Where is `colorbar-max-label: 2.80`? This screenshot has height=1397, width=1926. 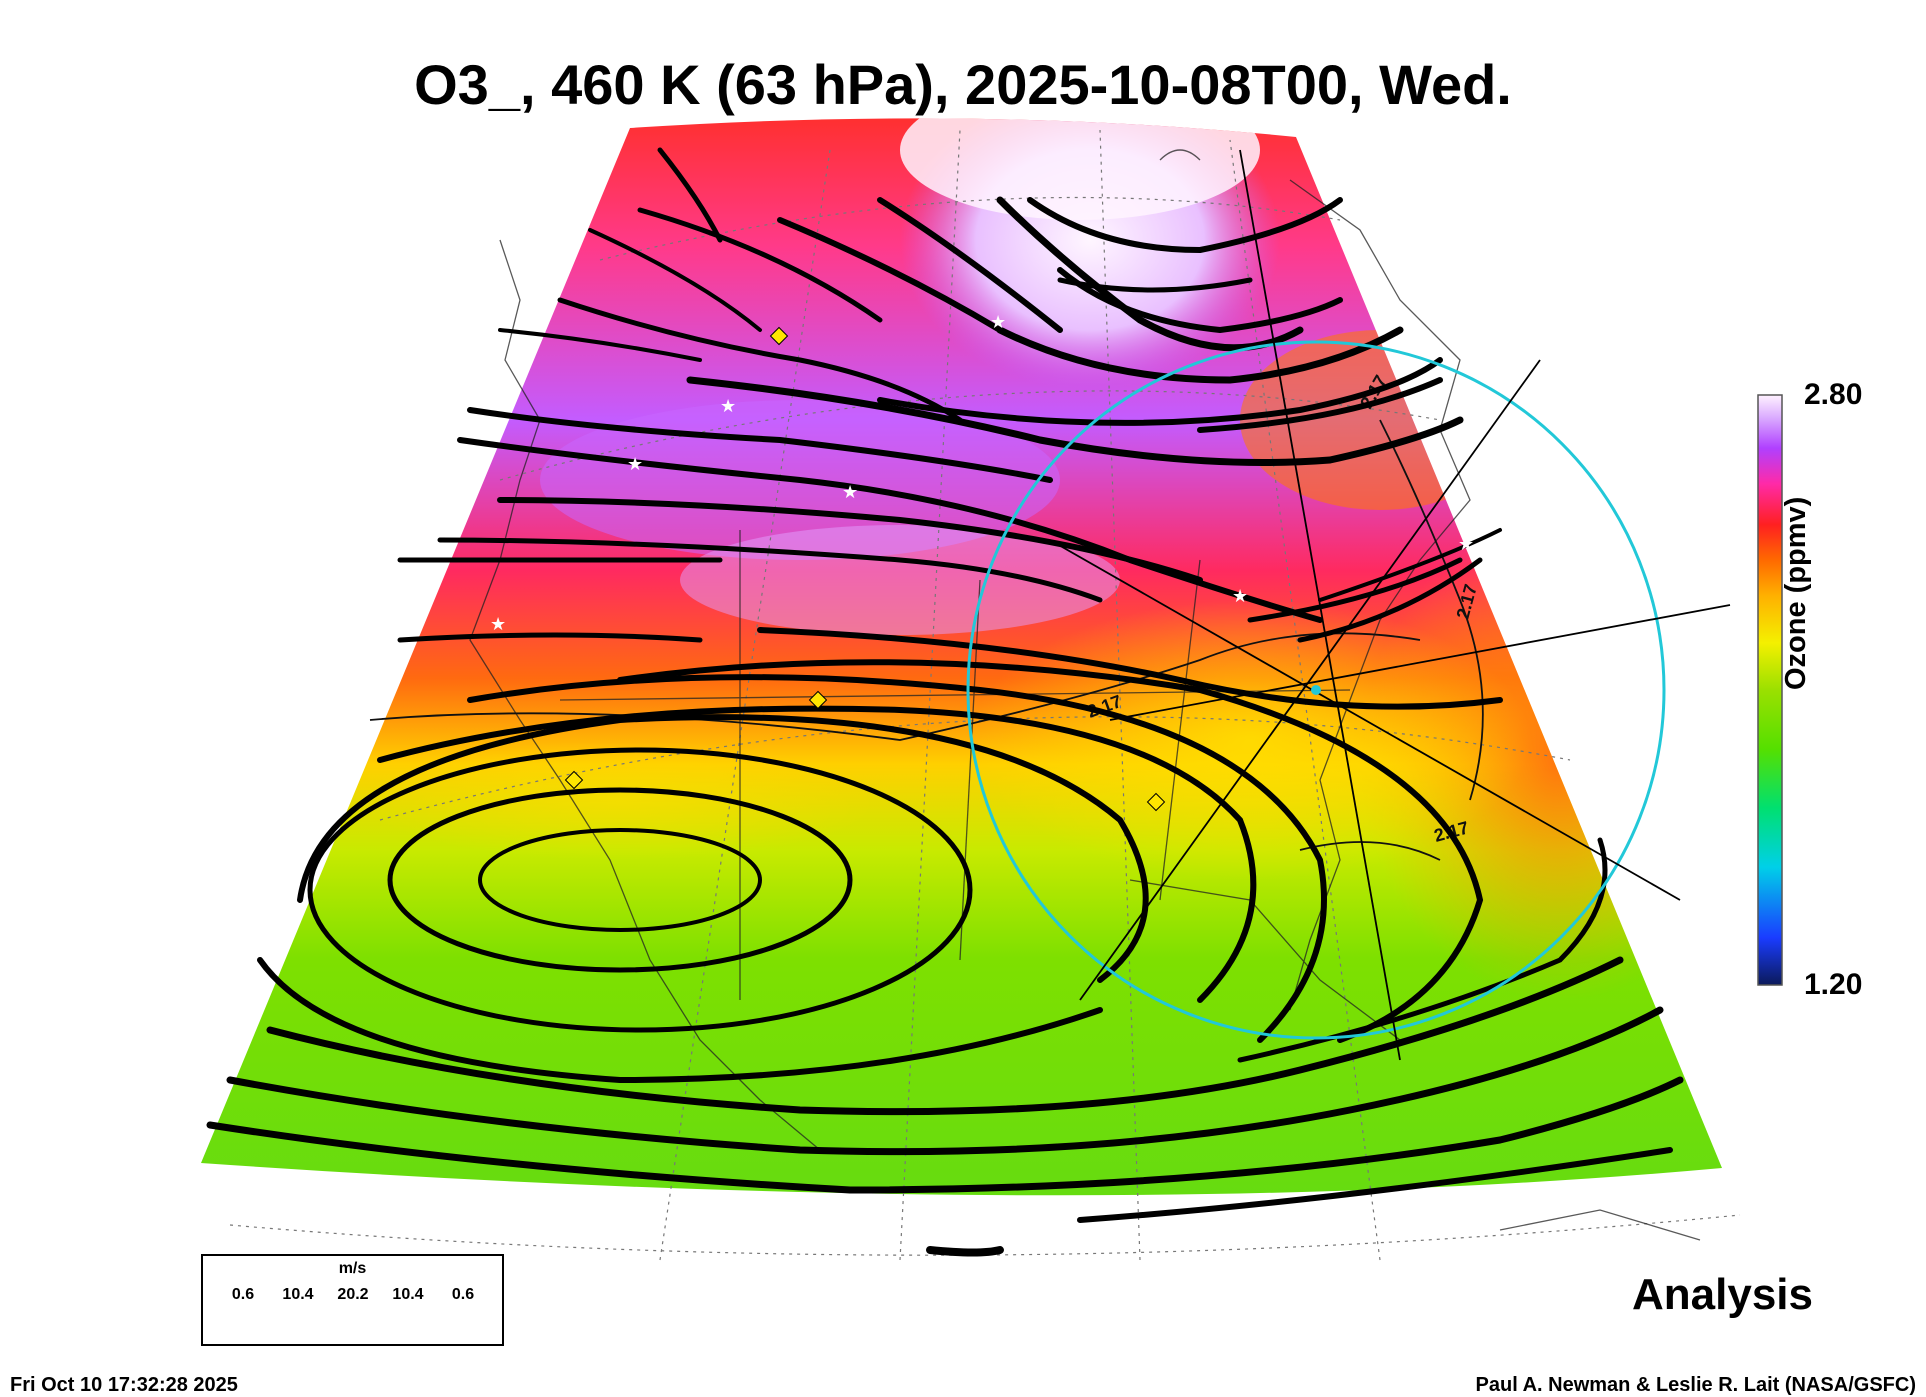 colorbar-max-label: 2.80 is located at coordinates (1833, 394).